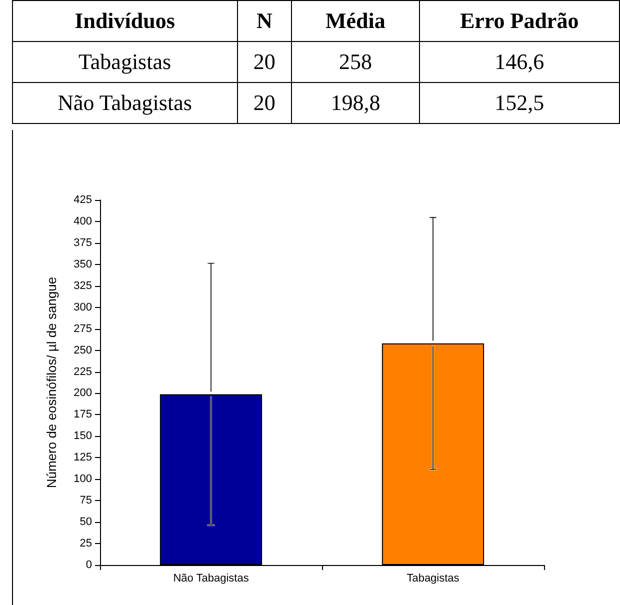  I want to click on y-tick-label: 425, so click(83, 200).